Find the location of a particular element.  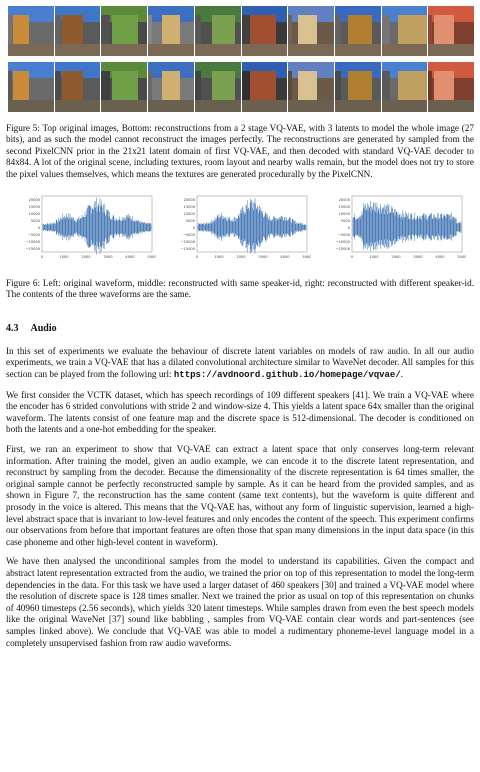

section-heading: 4.3 Audio is located at coordinates (240, 329).